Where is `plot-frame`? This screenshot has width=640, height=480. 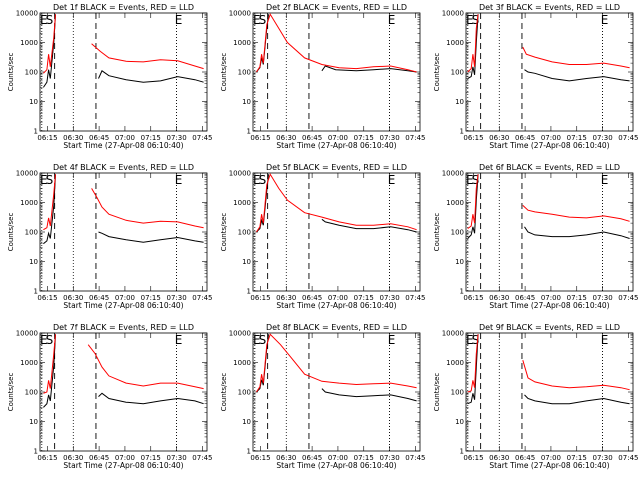 plot-frame is located at coordinates (549, 72).